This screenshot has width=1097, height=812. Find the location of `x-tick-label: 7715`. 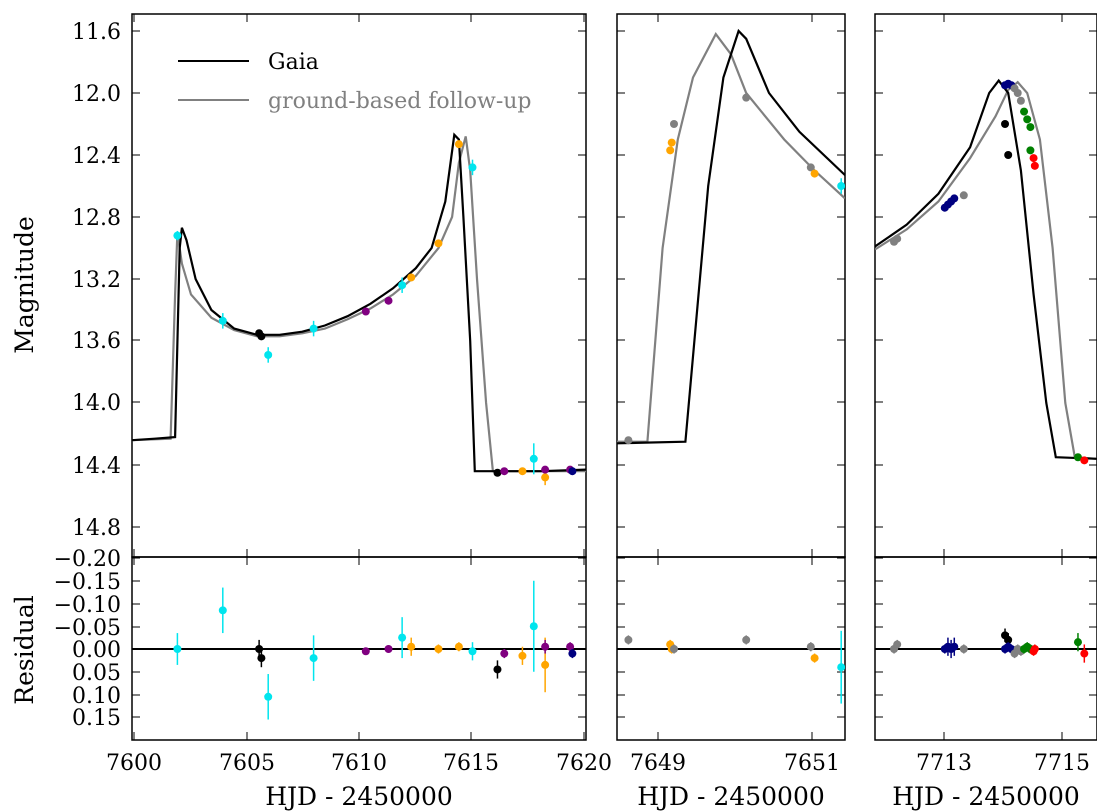

x-tick-label: 7715 is located at coordinates (1062, 763).